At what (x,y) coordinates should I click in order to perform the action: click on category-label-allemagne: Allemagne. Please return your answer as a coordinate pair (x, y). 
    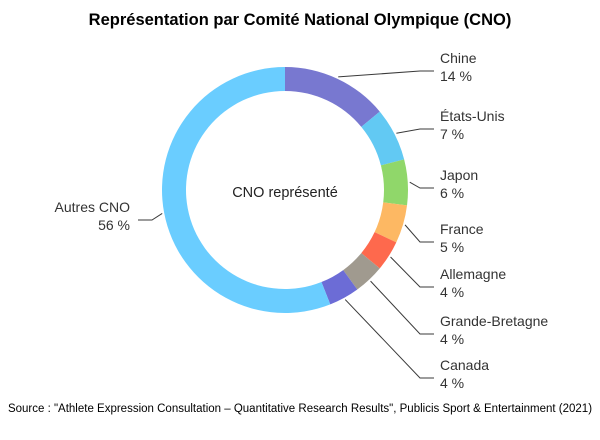
    Looking at the image, I should click on (473, 274).